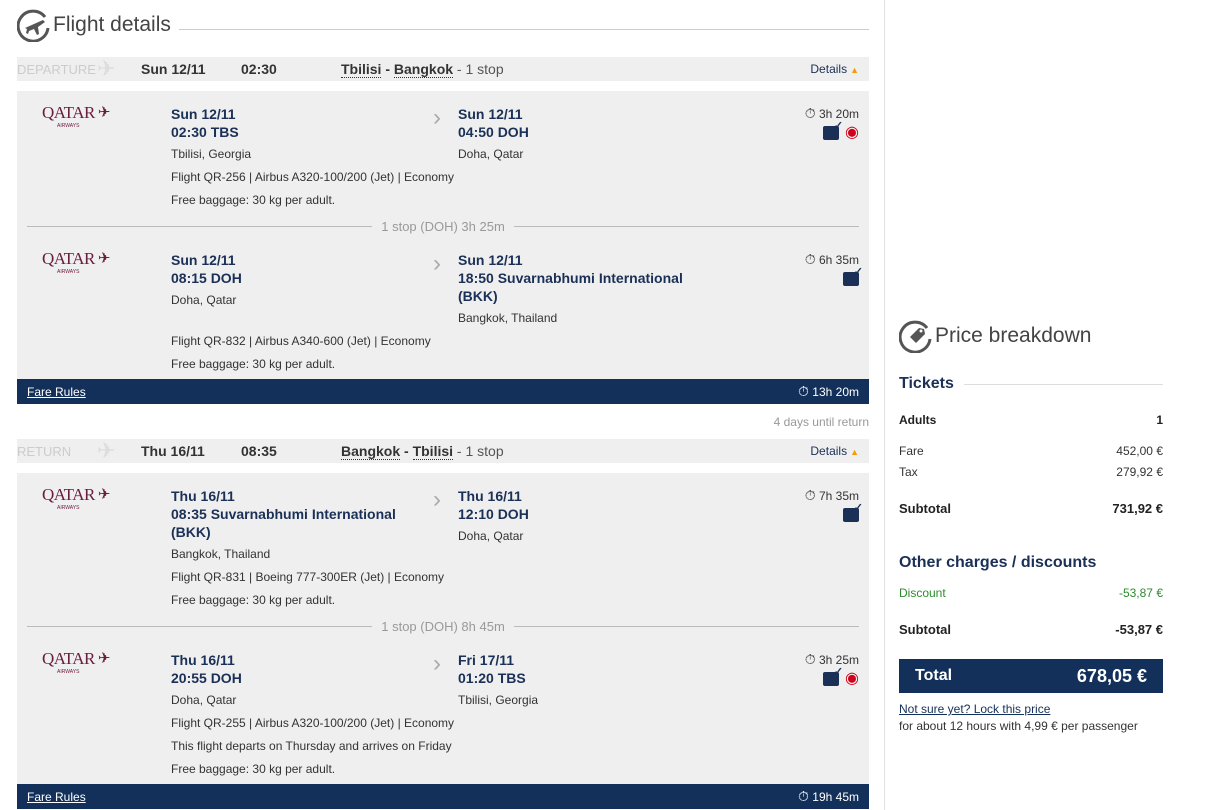  I want to click on total-label: Total, so click(934, 675).